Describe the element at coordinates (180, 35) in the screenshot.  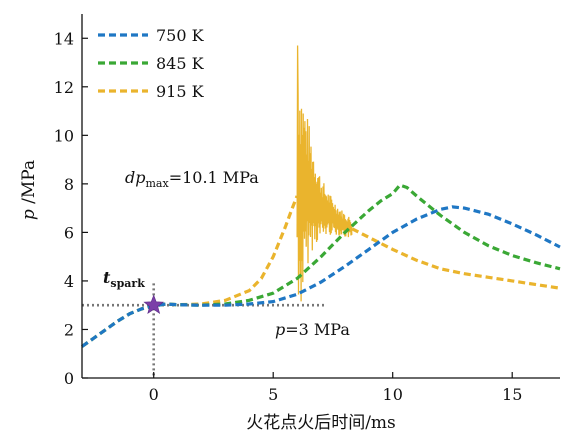
I see `legend-label: 750 K` at that location.